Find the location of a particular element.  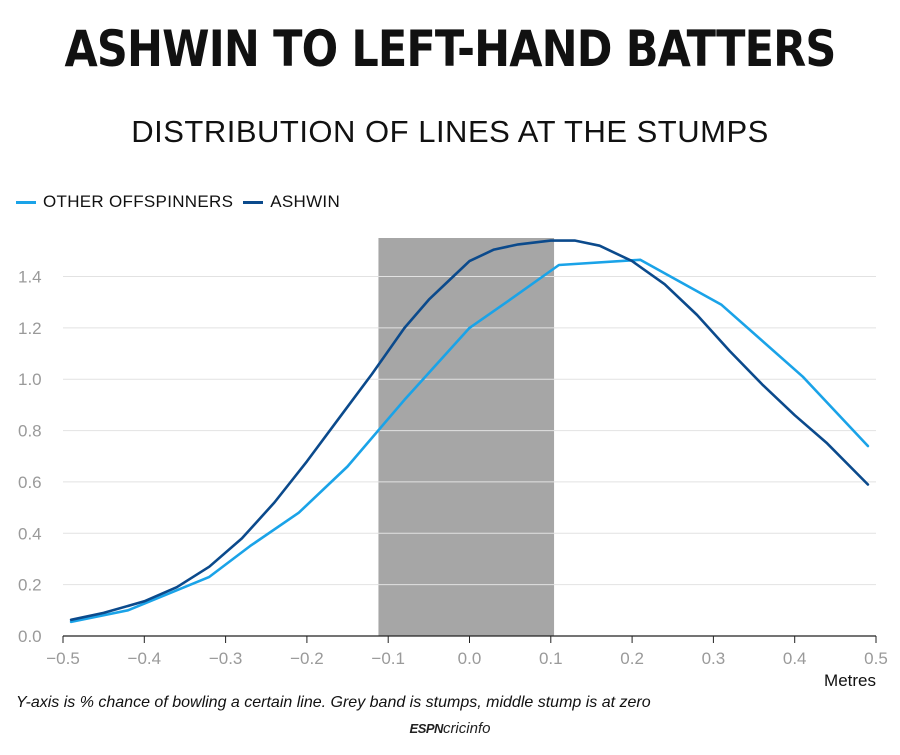

legend: OTHER OFFSPINNERS ASHWIN is located at coordinates (183, 202).